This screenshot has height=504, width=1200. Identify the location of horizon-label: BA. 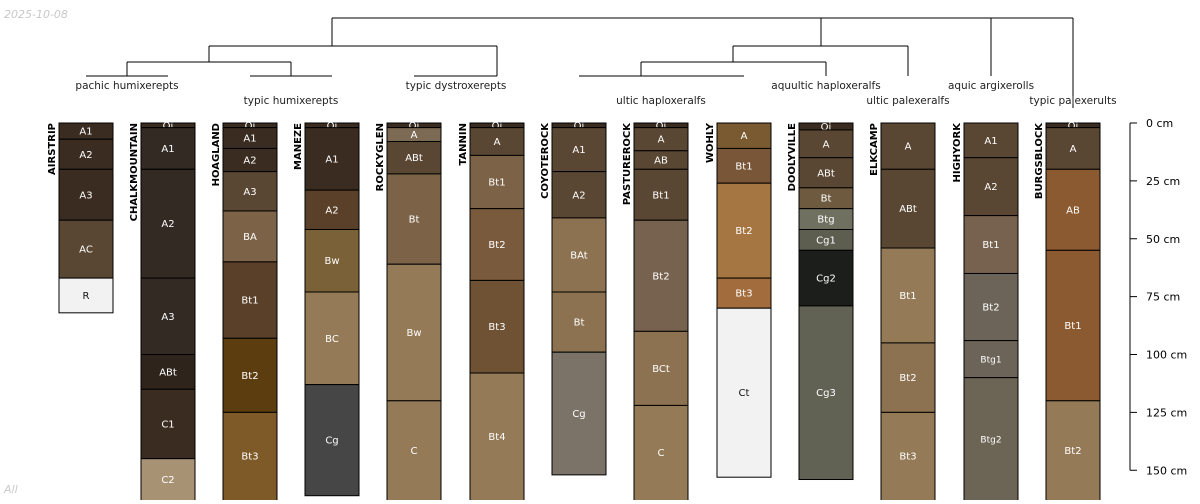
(250, 237).